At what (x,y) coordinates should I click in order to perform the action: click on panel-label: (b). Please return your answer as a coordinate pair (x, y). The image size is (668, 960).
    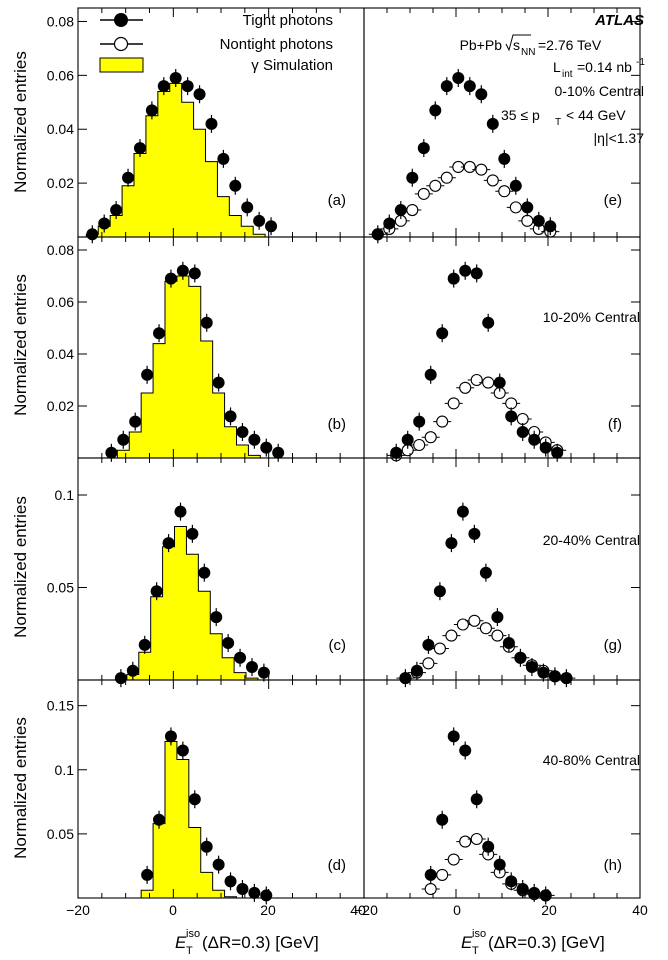
    Looking at the image, I should click on (337, 424).